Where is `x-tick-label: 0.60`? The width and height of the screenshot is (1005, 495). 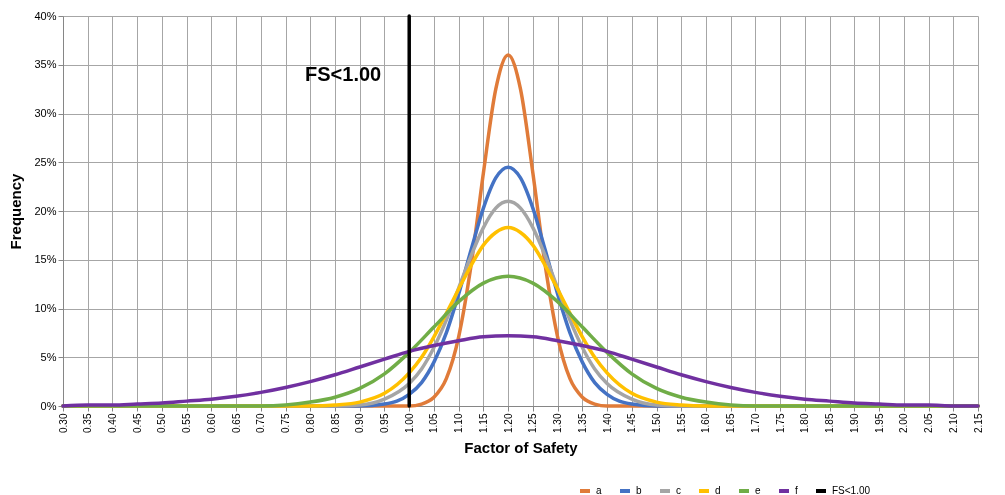
x-tick-label: 0.60 is located at coordinates (211, 423).